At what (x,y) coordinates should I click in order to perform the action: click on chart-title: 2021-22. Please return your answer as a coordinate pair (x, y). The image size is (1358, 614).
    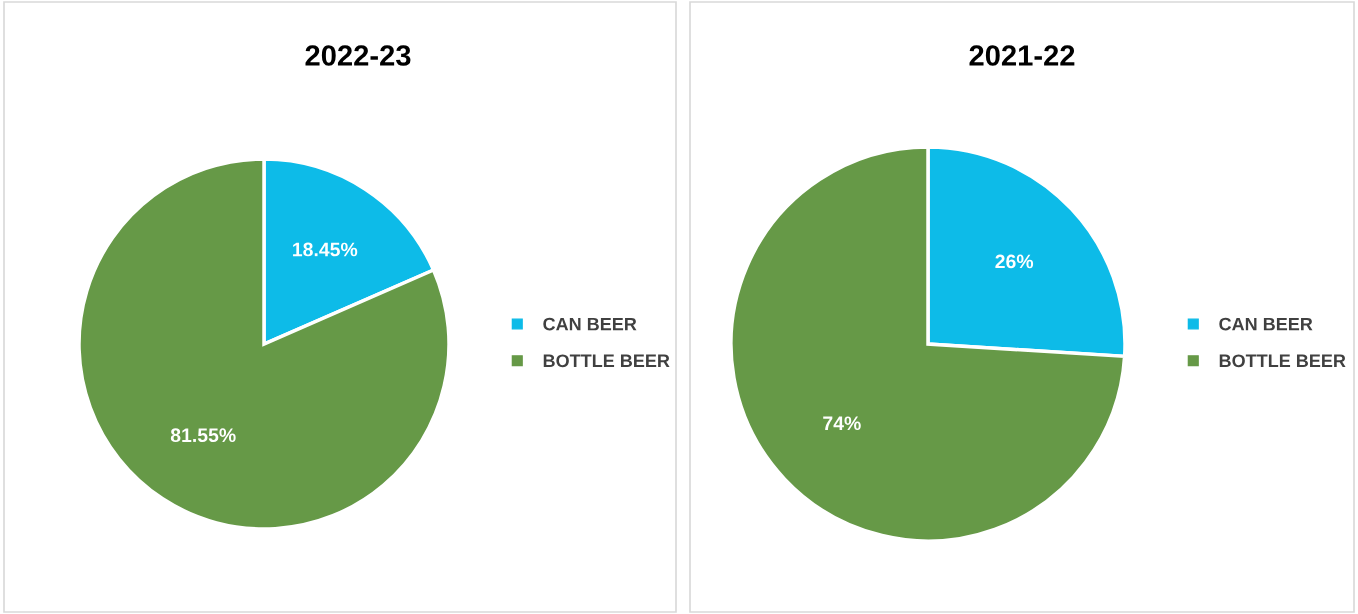
    Looking at the image, I should click on (1022, 55).